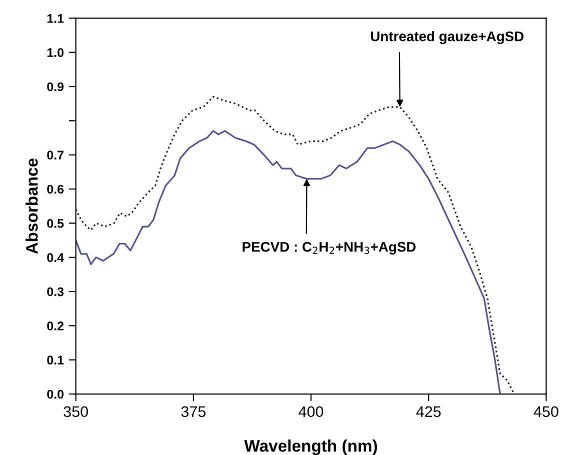 The width and height of the screenshot is (566, 455). What do you see at coordinates (193, 412) in the screenshot?
I see `x-tick-label: 375` at bounding box center [193, 412].